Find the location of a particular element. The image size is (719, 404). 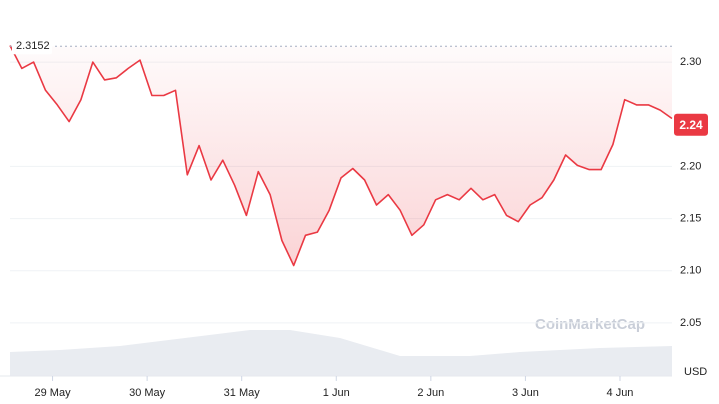

y-tick-label: 2.30 is located at coordinates (690, 62).